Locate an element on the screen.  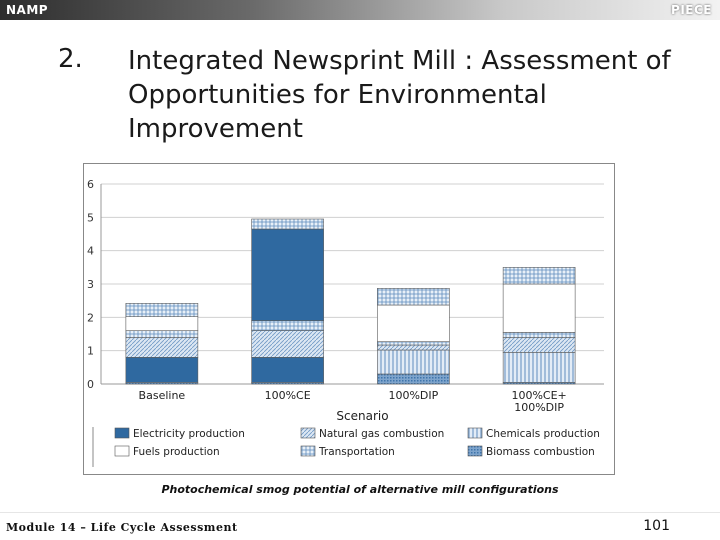
header-brand-right: PIECE is located at coordinates (691, 10).